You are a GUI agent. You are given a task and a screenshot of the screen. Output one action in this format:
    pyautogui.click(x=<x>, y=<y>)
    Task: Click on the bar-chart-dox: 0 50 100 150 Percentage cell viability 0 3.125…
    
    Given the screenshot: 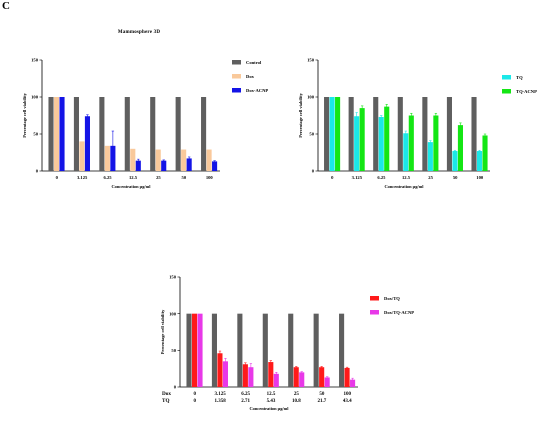 What is the action you would take?
    pyautogui.click(x=145, y=123)
    